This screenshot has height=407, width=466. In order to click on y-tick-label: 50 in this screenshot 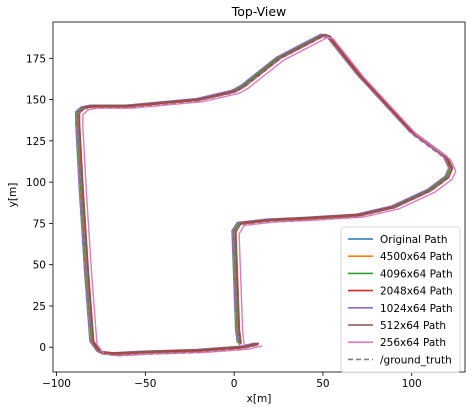, I will do `click(39, 266)`.